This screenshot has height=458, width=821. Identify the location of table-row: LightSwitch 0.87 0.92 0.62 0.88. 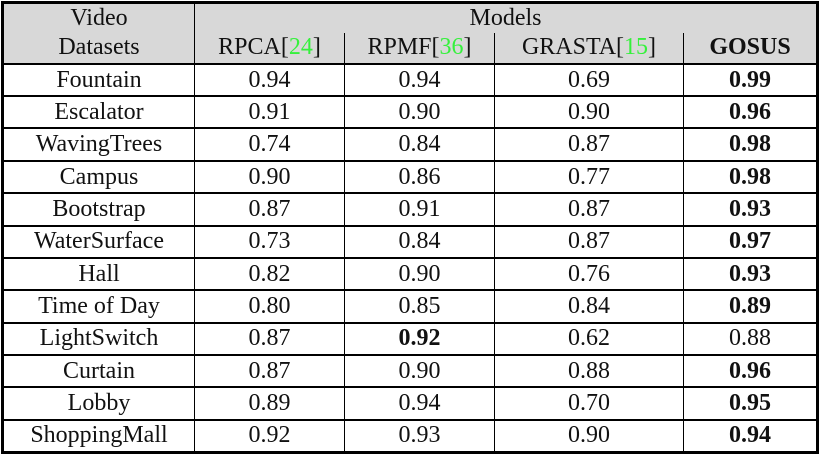
(410, 338).